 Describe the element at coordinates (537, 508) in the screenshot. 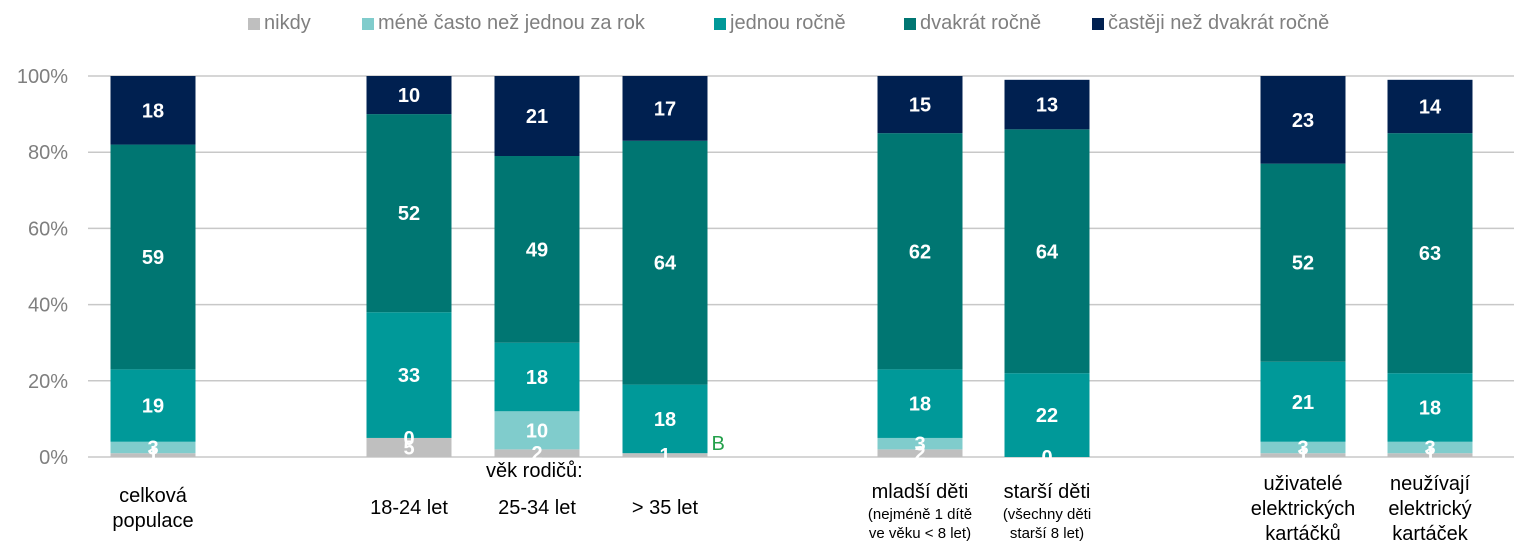

I see `category-label: 25-34 let` at that location.